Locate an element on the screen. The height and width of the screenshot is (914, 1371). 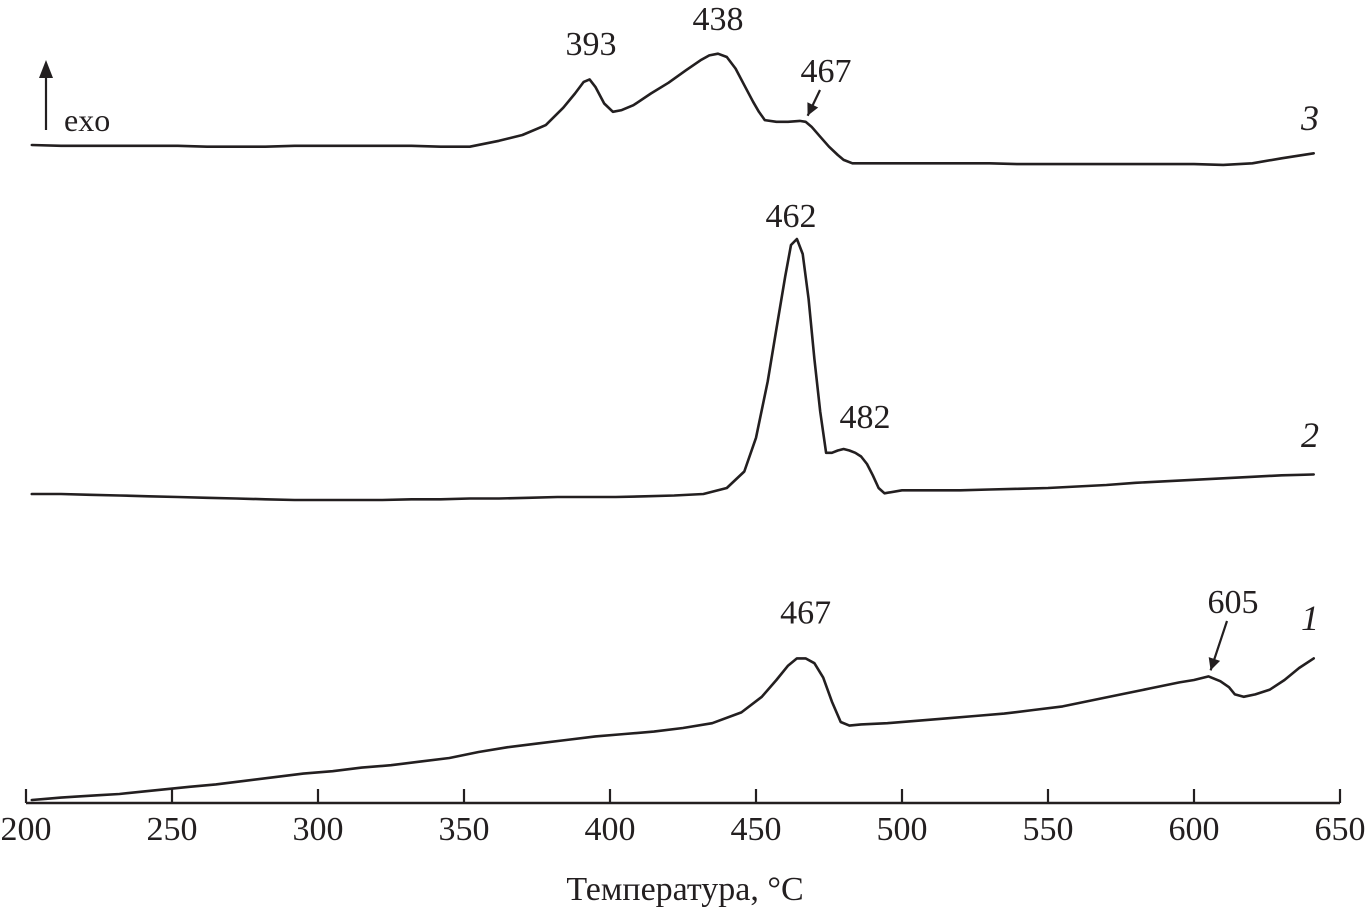
series-2-label: 2 is located at coordinates (1310, 435).